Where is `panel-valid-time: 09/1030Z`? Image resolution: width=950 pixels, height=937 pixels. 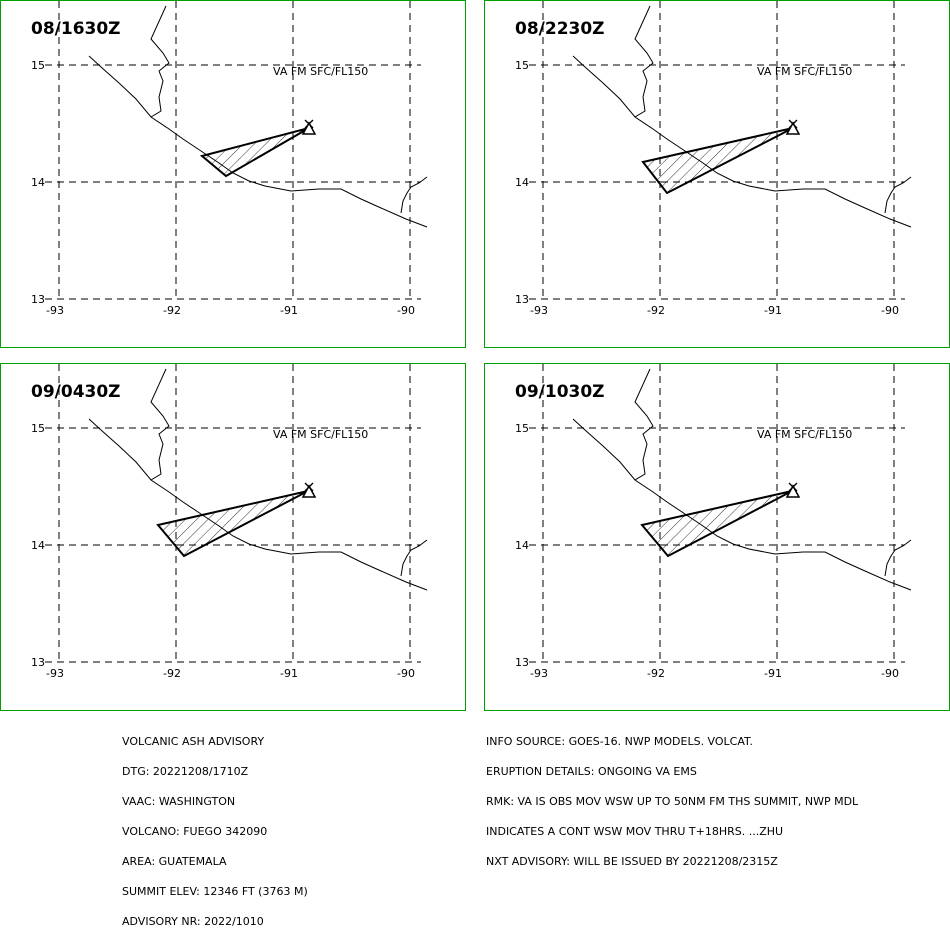
panel-valid-time: 09/1030Z is located at coordinates (560, 392).